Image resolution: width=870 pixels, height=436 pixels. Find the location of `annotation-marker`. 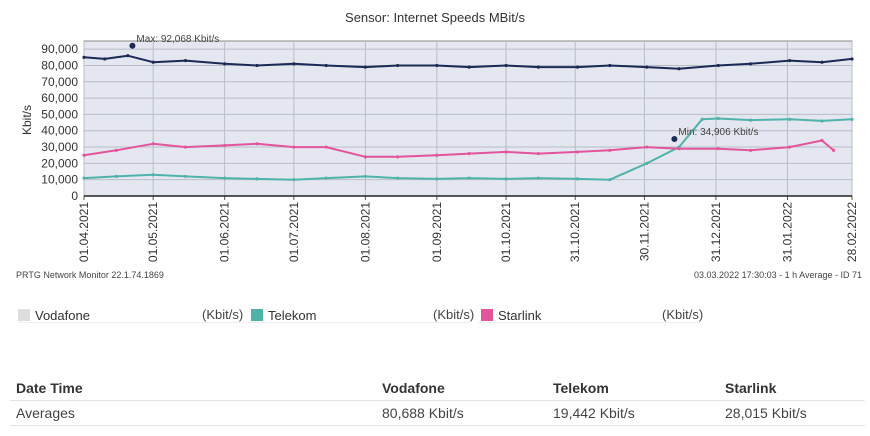

annotation-marker is located at coordinates (674, 139).